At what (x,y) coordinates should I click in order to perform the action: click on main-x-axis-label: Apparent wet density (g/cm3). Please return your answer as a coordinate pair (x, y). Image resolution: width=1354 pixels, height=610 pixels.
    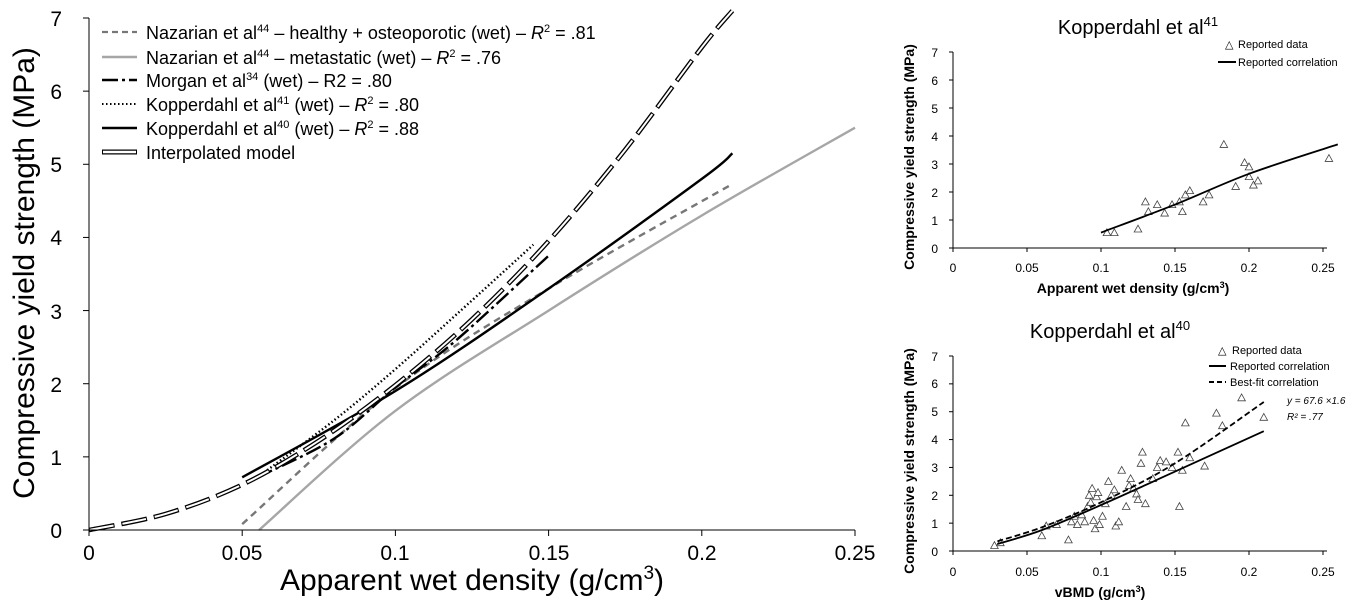
    Looking at the image, I should click on (472, 580).